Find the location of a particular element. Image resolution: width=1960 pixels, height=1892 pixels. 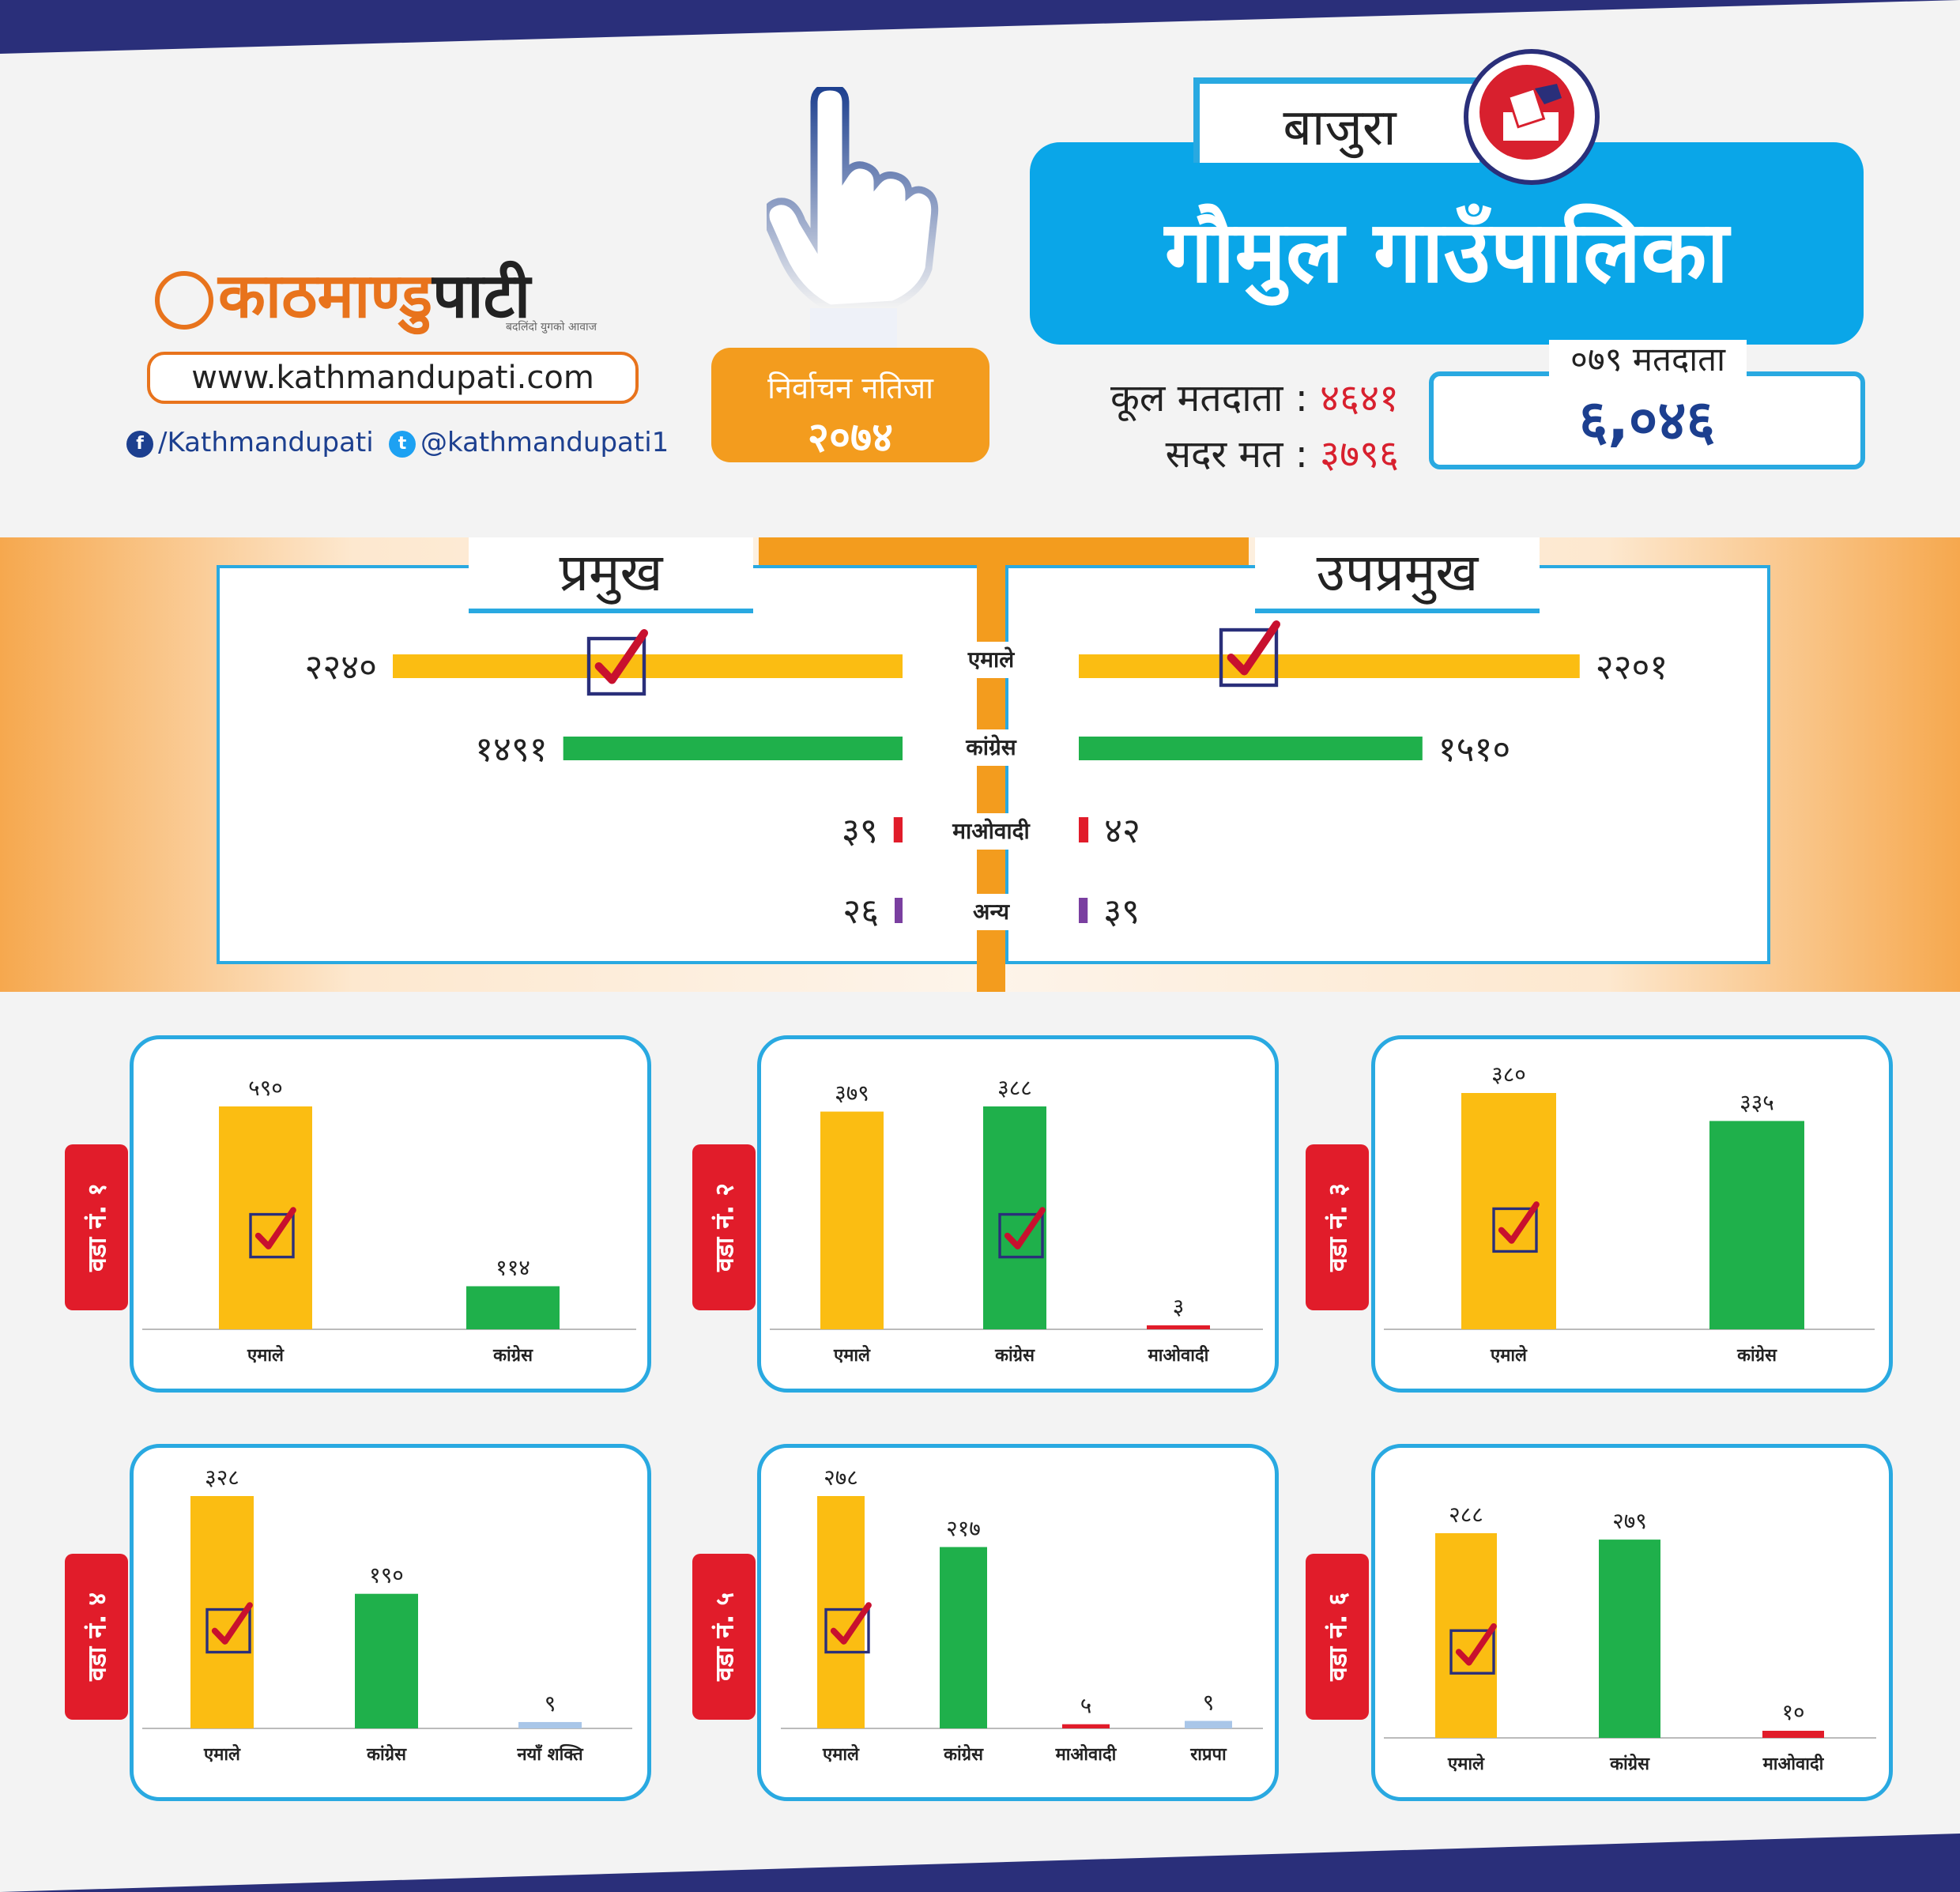

ward-4-value-1: १९० is located at coordinates (386, 1575).